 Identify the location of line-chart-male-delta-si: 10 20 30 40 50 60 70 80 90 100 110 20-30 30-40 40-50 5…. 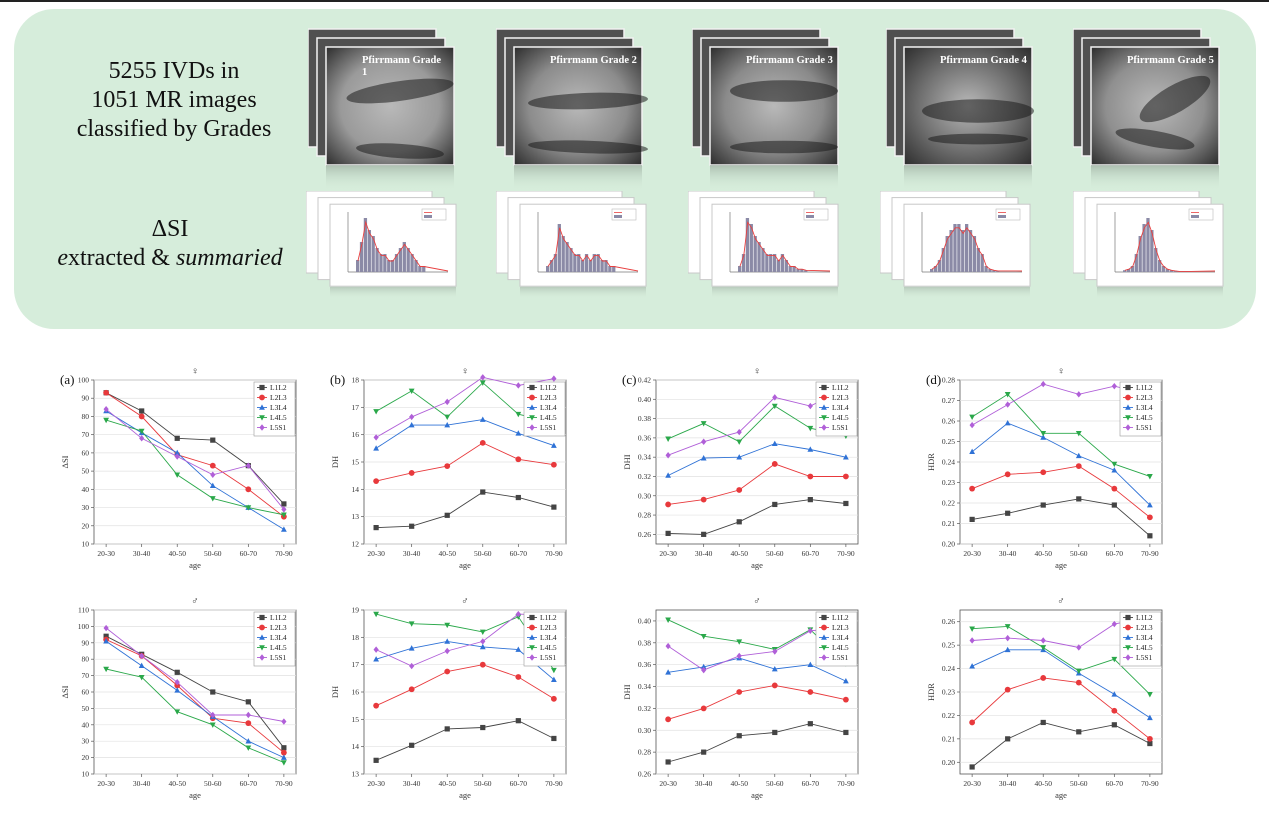
(210, 700).